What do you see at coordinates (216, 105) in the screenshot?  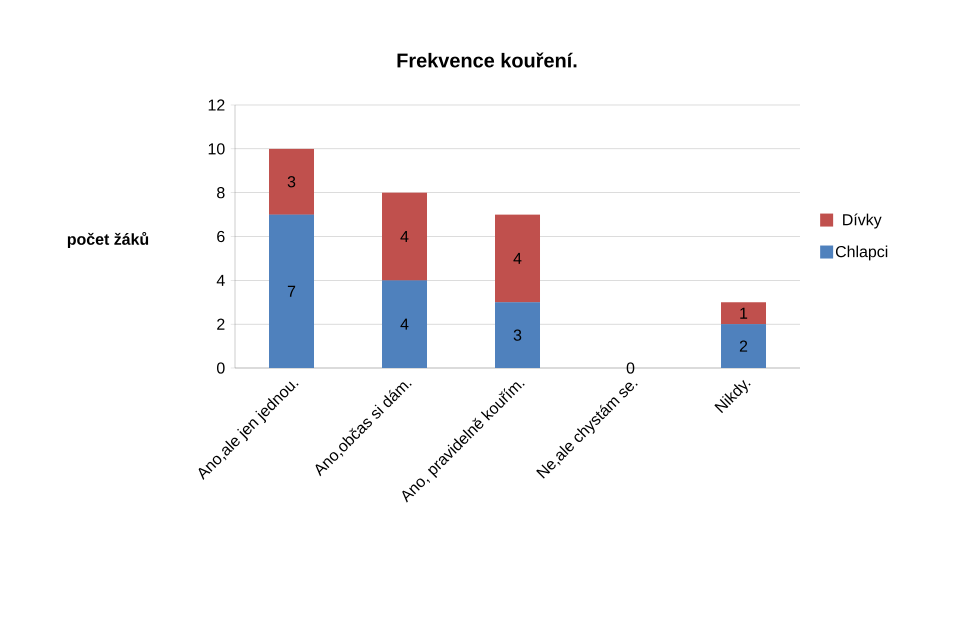 I see `y-tick-label: 12` at bounding box center [216, 105].